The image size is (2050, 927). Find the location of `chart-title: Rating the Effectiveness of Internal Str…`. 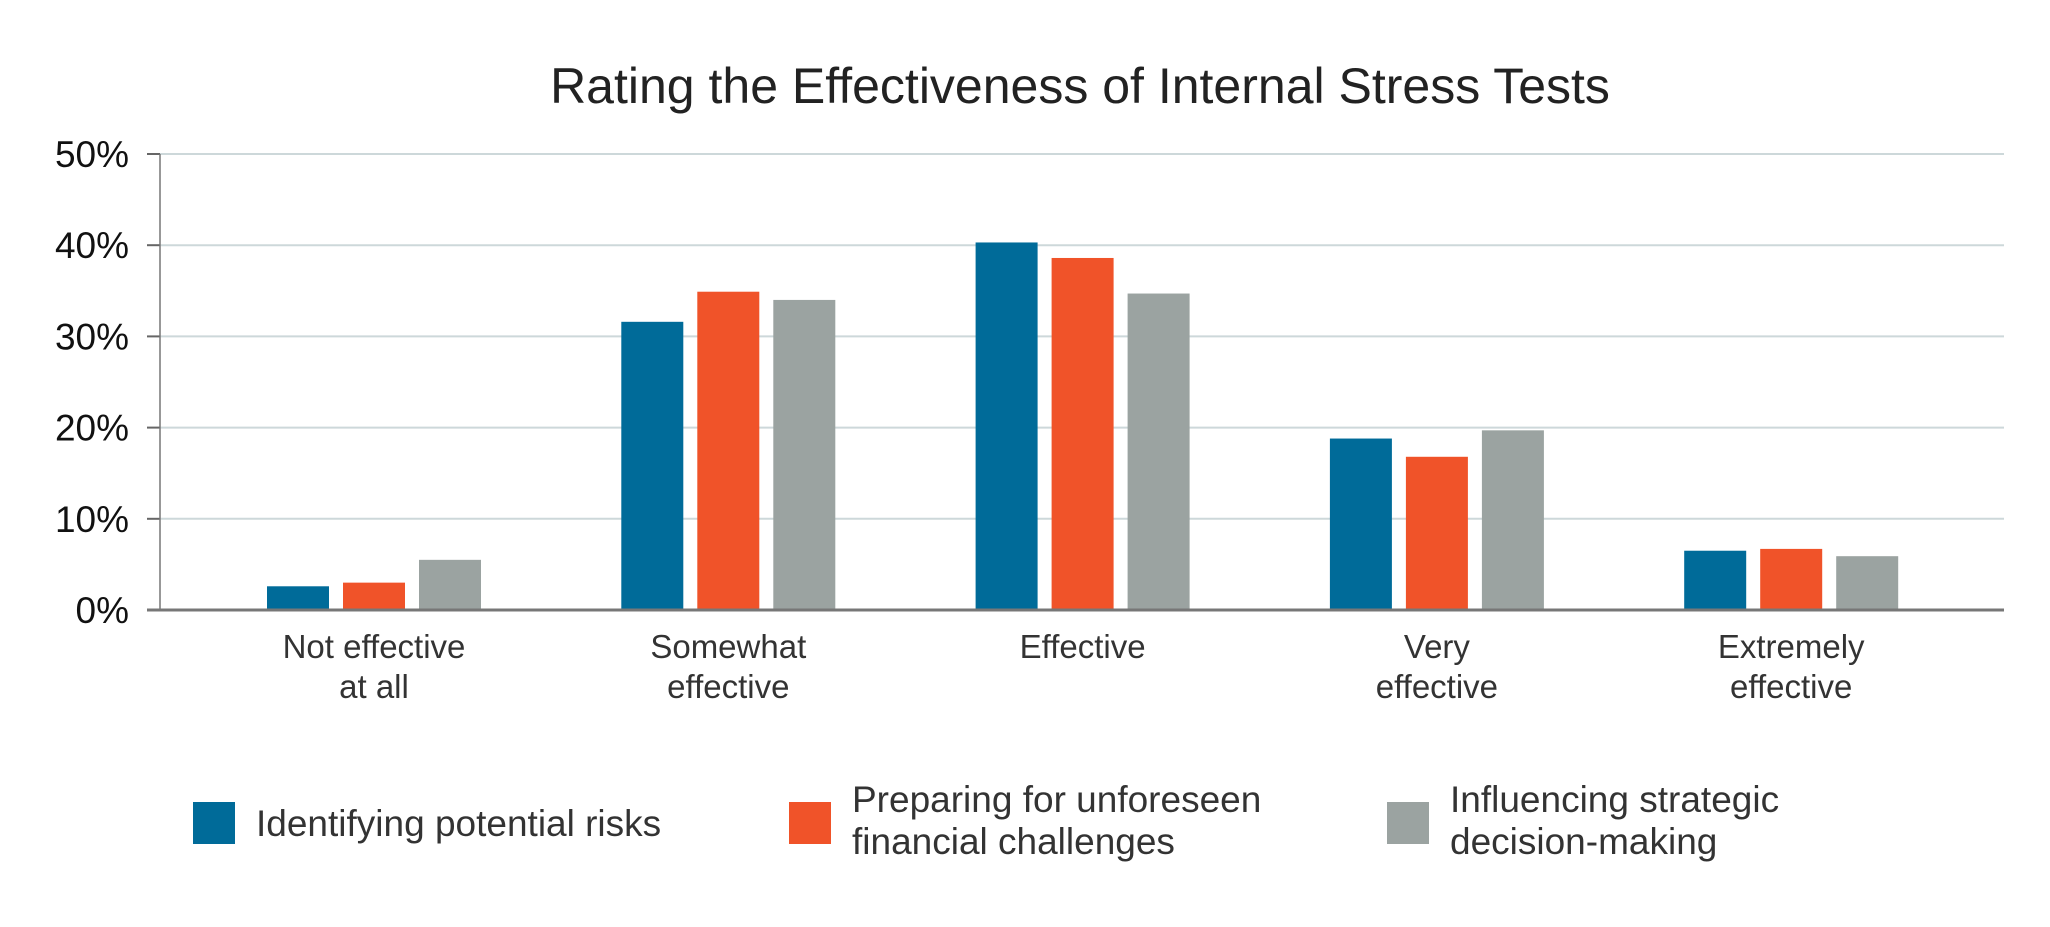

chart-title: Rating the Effectiveness of Internal Str… is located at coordinates (1080, 86).